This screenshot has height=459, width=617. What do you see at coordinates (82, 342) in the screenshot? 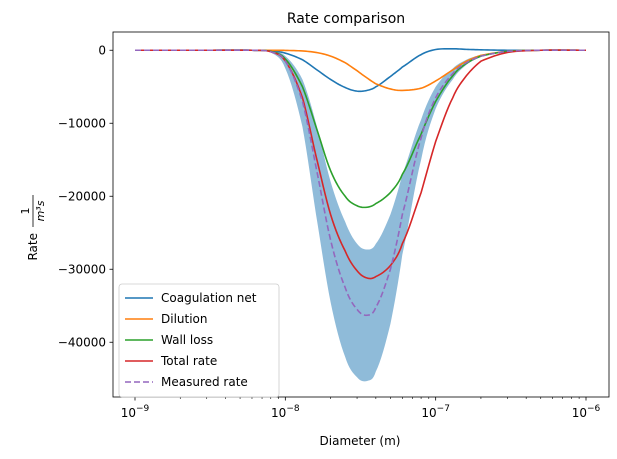
I see `y-tick-label-4: −40000` at bounding box center [82, 342].